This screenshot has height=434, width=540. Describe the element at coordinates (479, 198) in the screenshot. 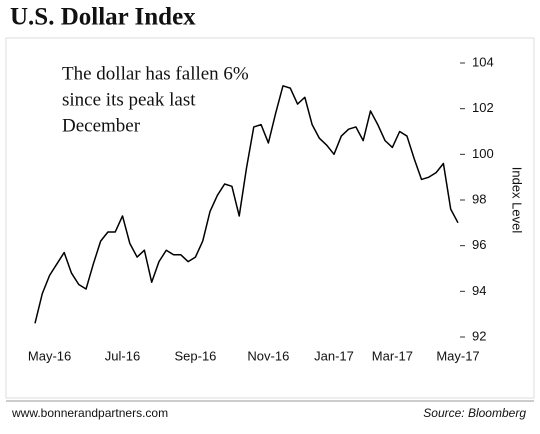

I see `y-tick-label: 98` at that location.